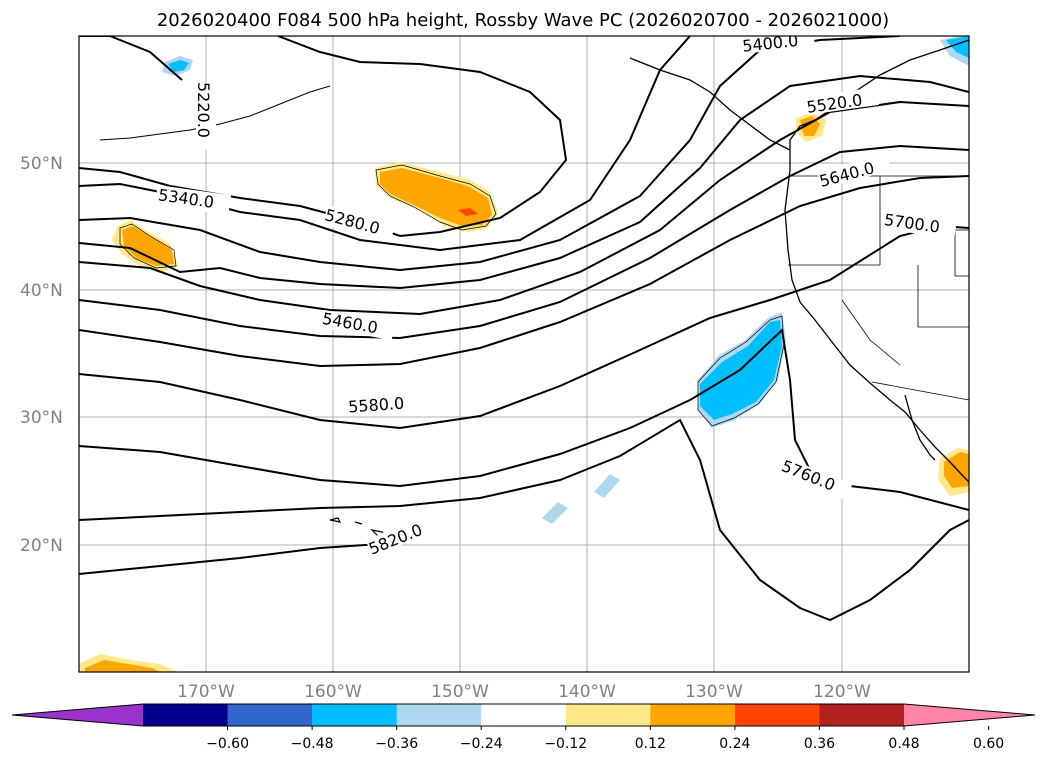 This screenshot has width=1047, height=765. Describe the element at coordinates (230, 559) in the screenshot. I see `contour-5880-line` at that location.